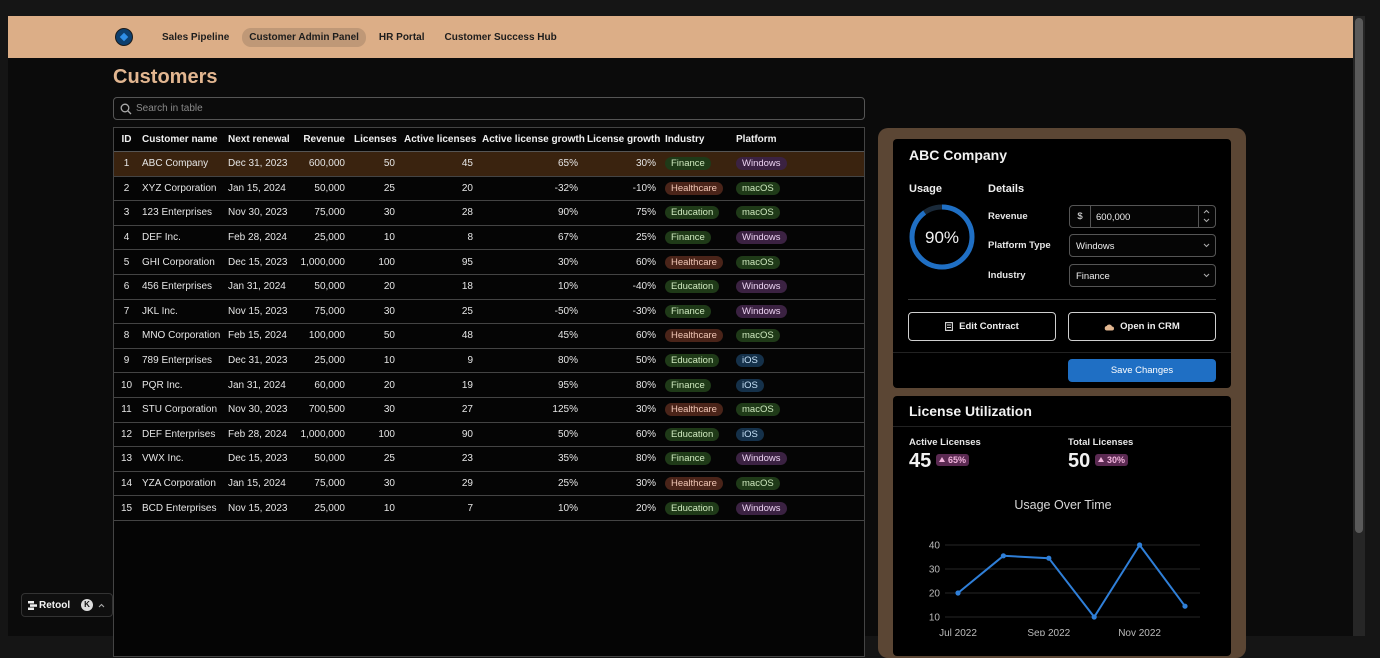  What do you see at coordinates (323, 213) in the screenshot?
I see `table-cell: 75,000` at bounding box center [323, 213].